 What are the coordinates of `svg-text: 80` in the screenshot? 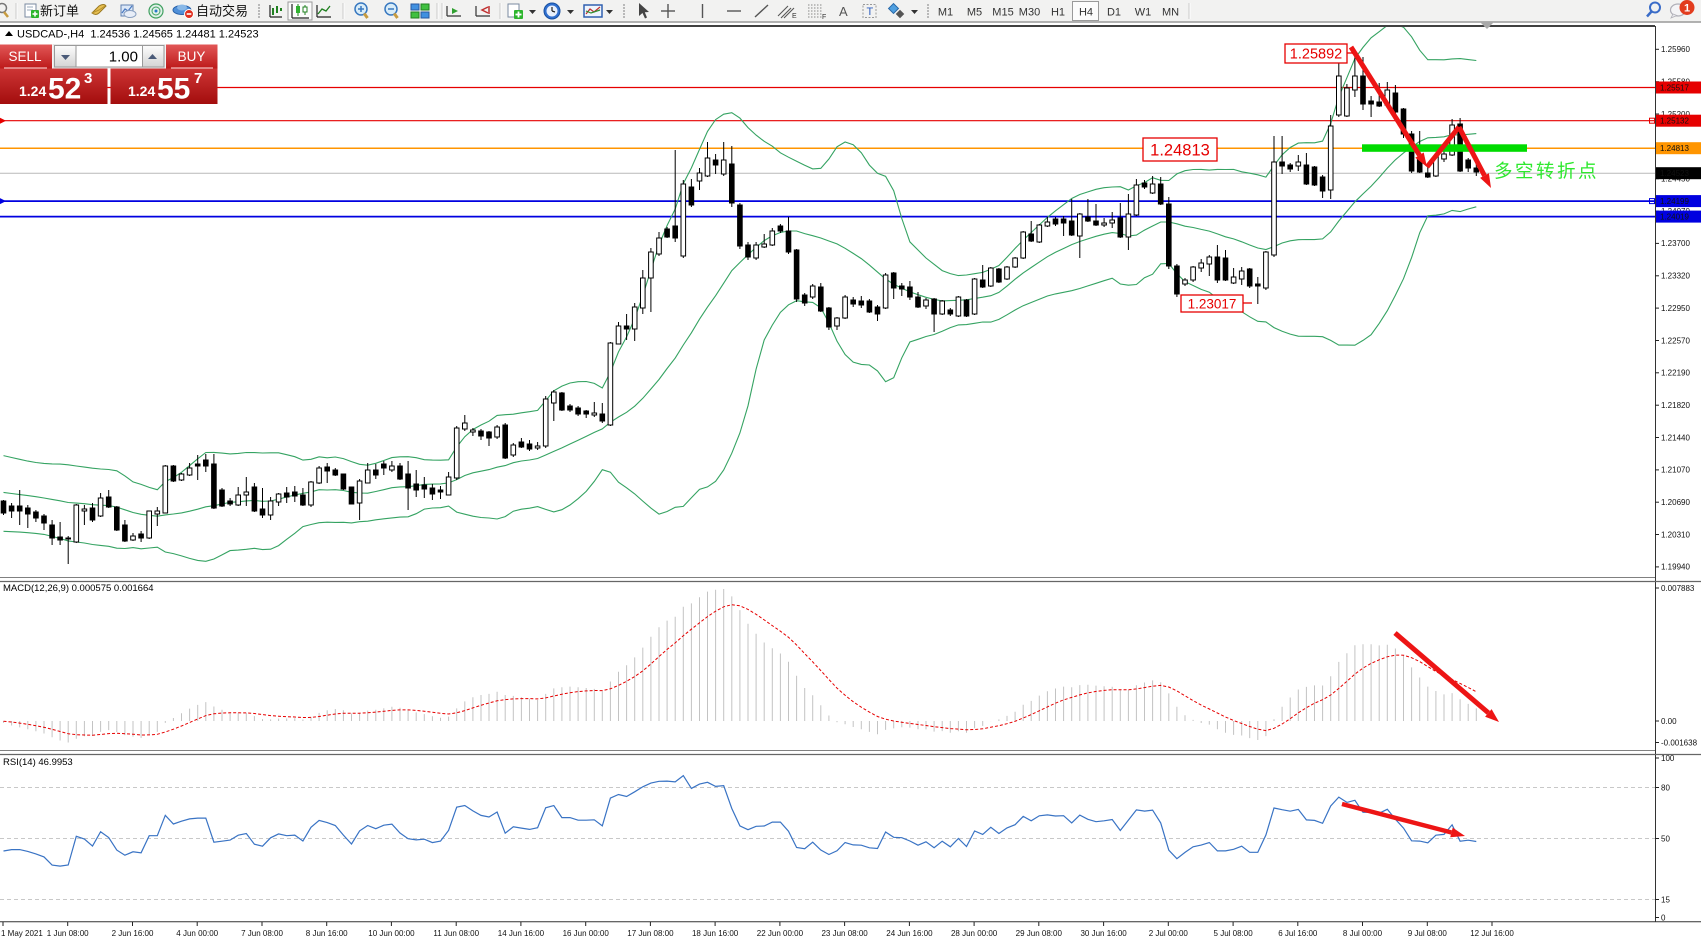 It's located at (1665, 787).